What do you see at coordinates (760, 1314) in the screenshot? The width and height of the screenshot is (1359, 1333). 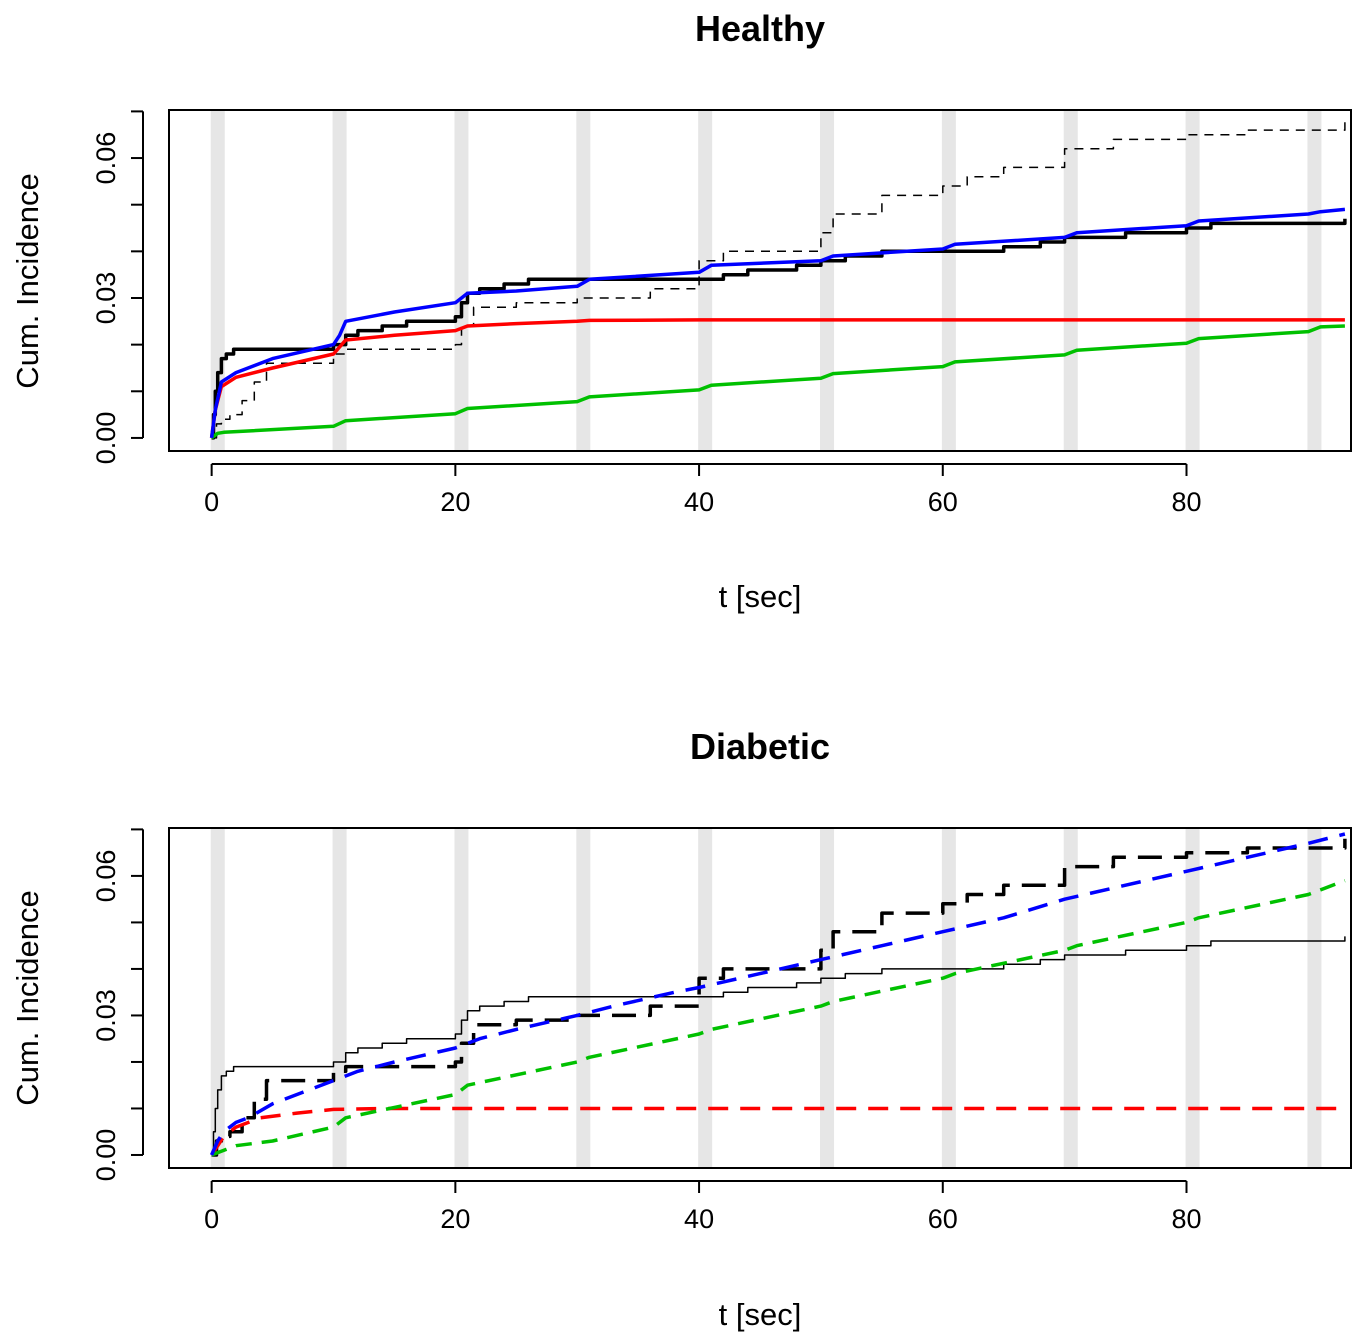 I see `diabetic-x-axis-label: t [sec]` at bounding box center [760, 1314].